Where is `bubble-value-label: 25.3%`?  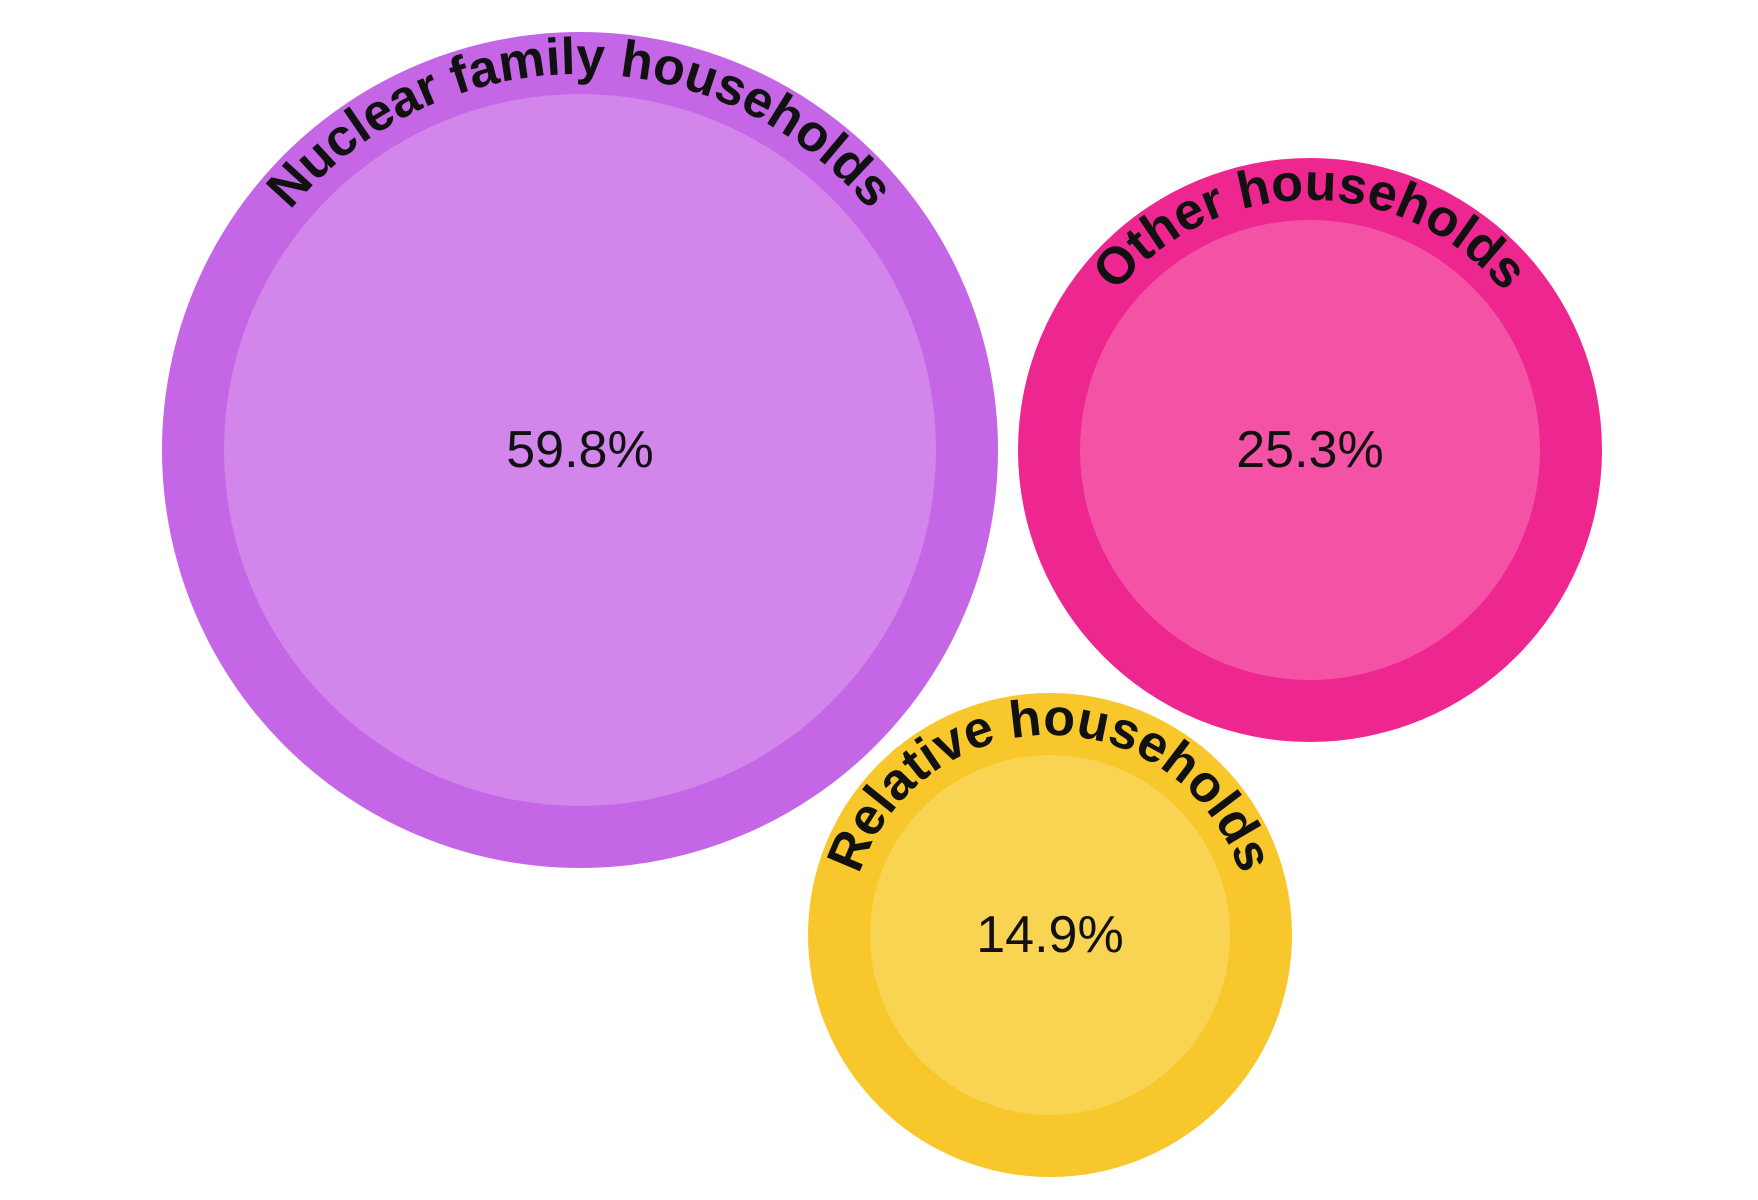
bubble-value-label: 25.3% is located at coordinates (1309, 450).